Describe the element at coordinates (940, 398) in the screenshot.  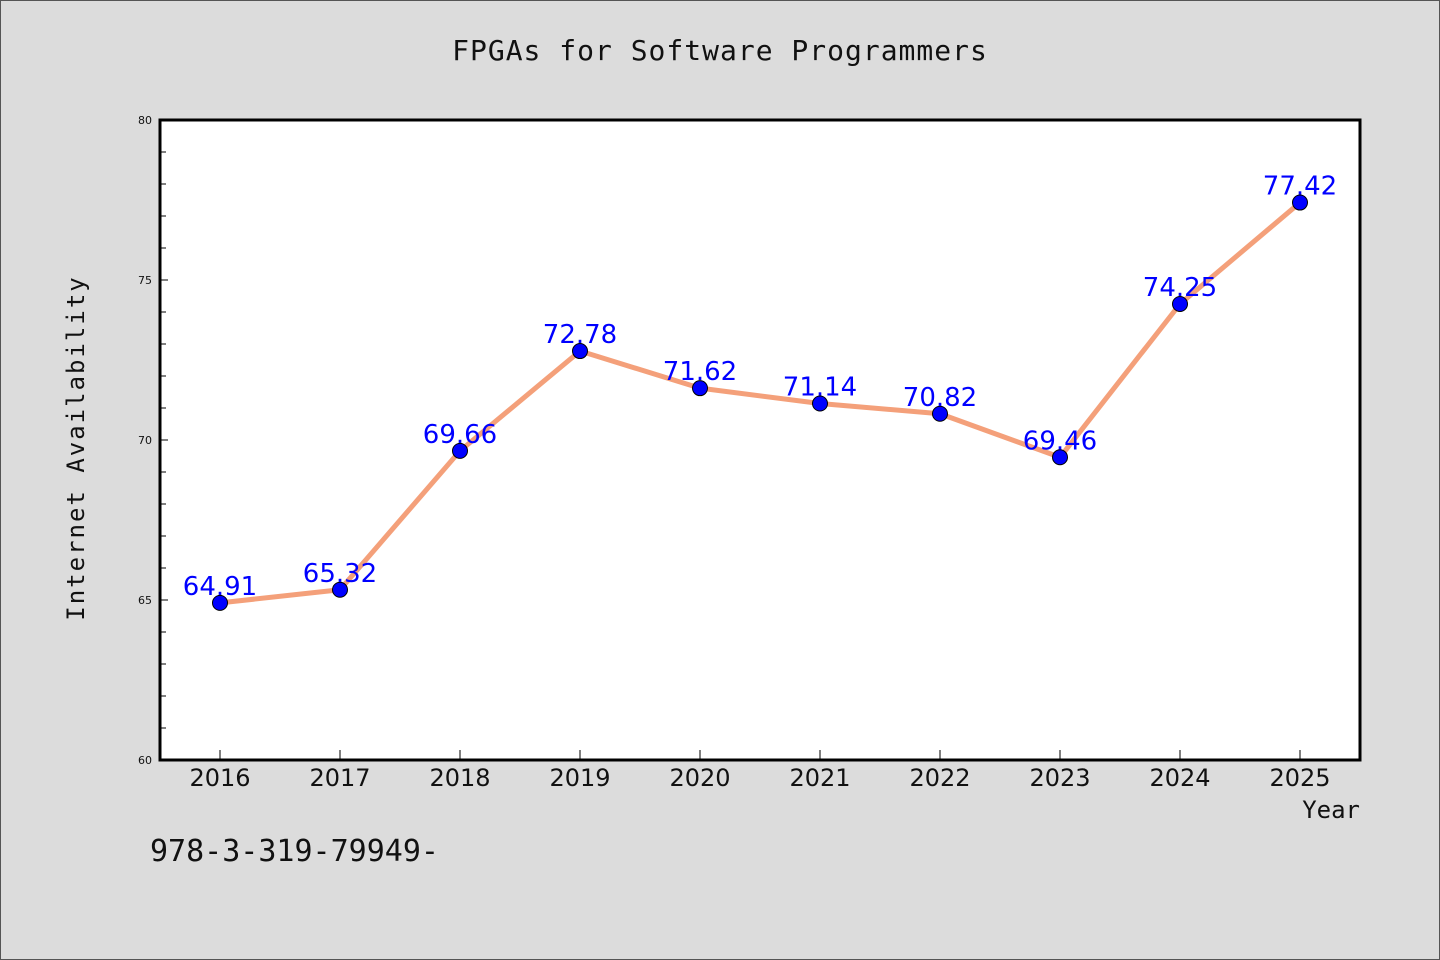
I see `data-label: 70.82` at that location.